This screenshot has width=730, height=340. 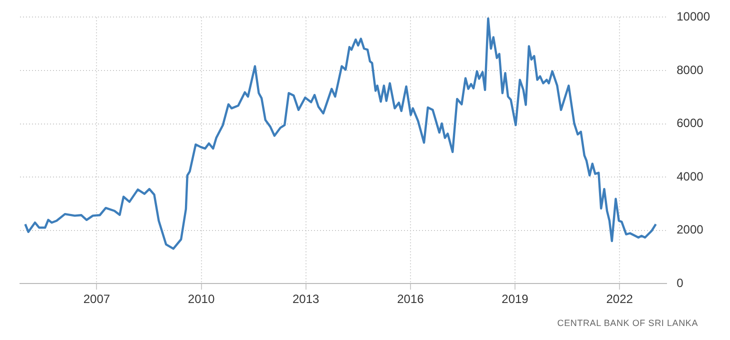 What do you see at coordinates (690, 229) in the screenshot?
I see `y-tick-label: 2000` at bounding box center [690, 229].